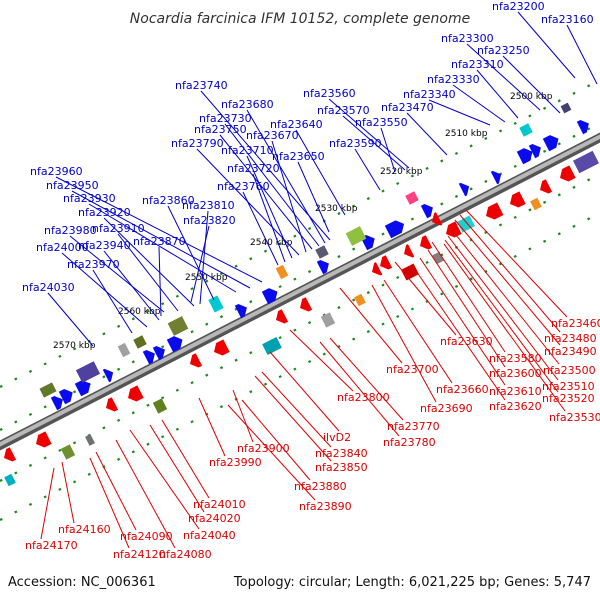 This screenshot has width=600, height=600. What do you see at coordinates (72, 185) in the screenshot?
I see `gene-label: nfa23950` at bounding box center [72, 185].